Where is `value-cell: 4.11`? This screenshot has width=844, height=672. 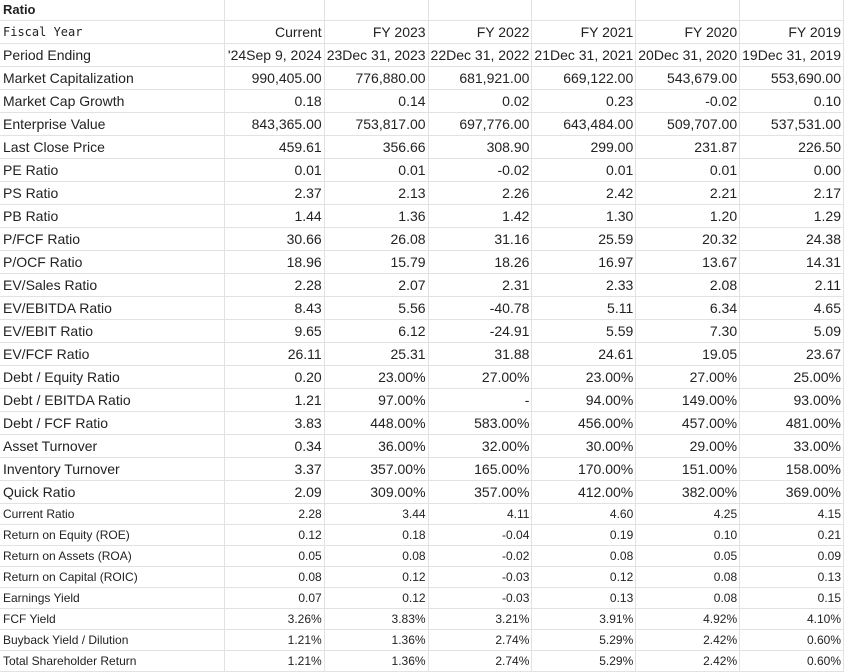 value-cell: 4.11 is located at coordinates (480, 514).